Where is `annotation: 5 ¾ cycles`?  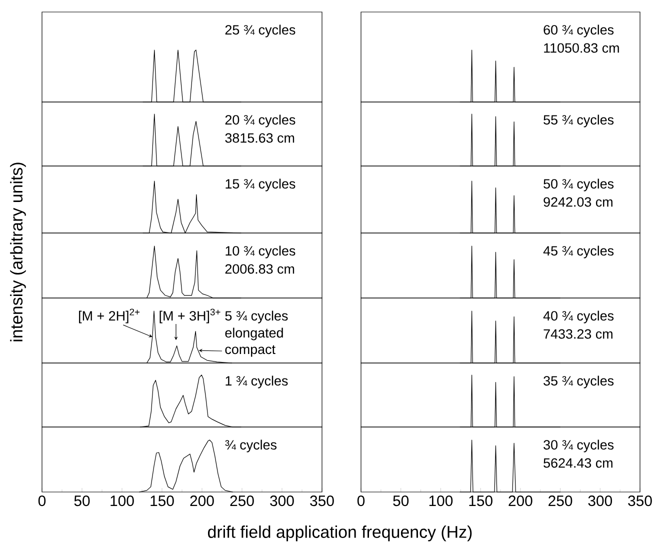 annotation: 5 ¾ cycles is located at coordinates (256, 317).